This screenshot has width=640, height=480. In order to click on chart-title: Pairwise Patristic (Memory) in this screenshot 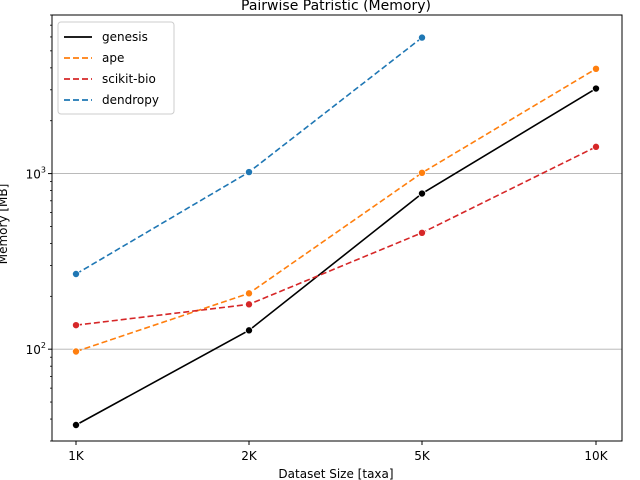, I will do `click(336, 7)`.